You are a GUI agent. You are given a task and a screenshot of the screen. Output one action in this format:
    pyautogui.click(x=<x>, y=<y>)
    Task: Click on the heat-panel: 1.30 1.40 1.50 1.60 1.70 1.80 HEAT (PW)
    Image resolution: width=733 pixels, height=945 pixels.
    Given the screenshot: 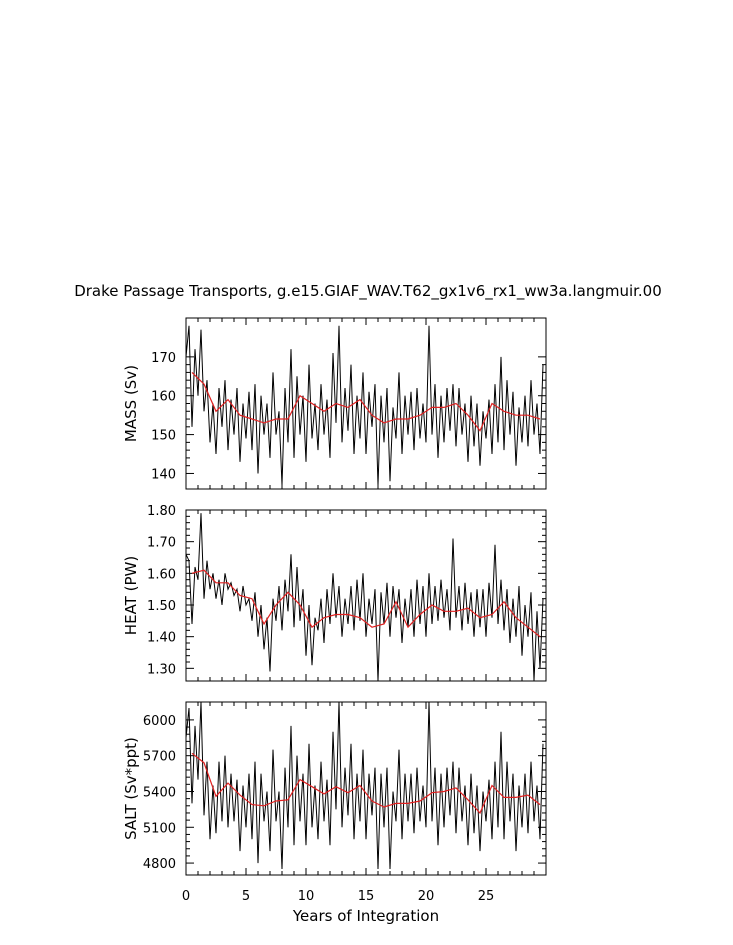 What is the action you would take?
    pyautogui.click(x=334, y=593)
    